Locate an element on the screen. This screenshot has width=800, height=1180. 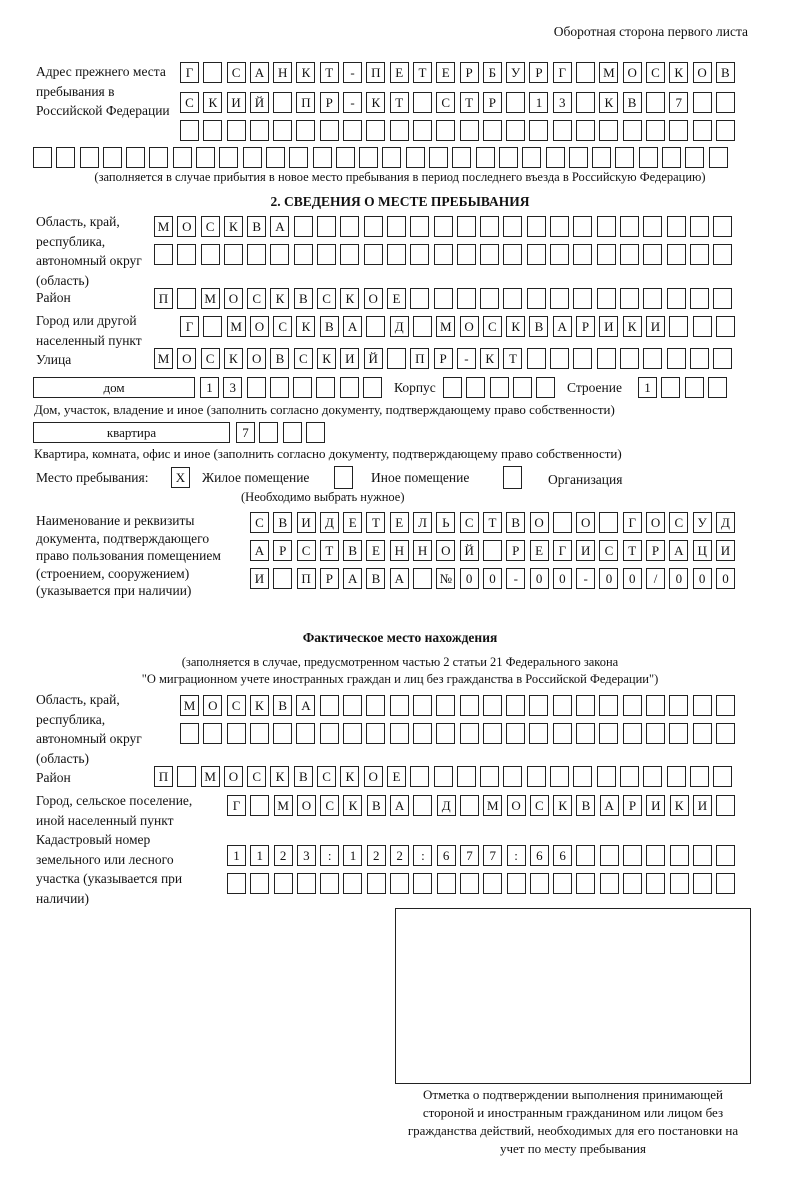
letter-cell: Д is located at coordinates (725, 522).